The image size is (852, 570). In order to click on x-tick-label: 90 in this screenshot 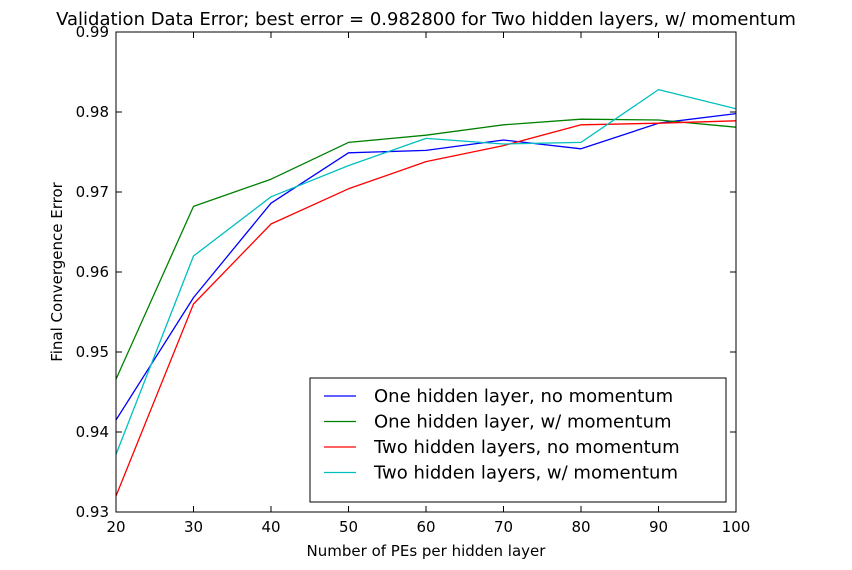, I will do `click(658, 527)`.